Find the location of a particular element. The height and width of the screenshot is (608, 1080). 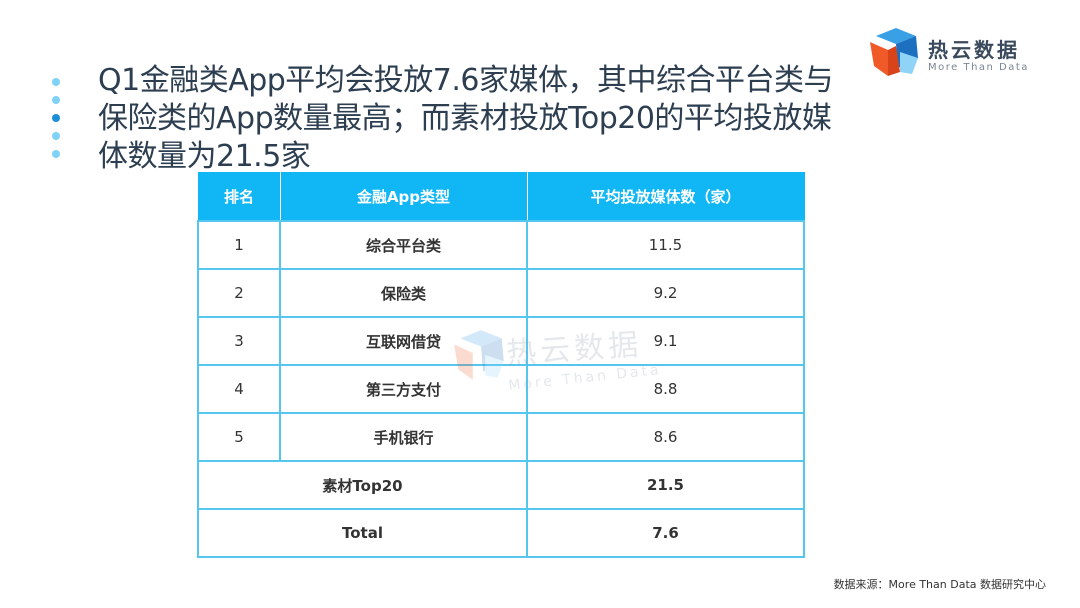

table-row: 5 手机银行 8.6 is located at coordinates (501, 437).